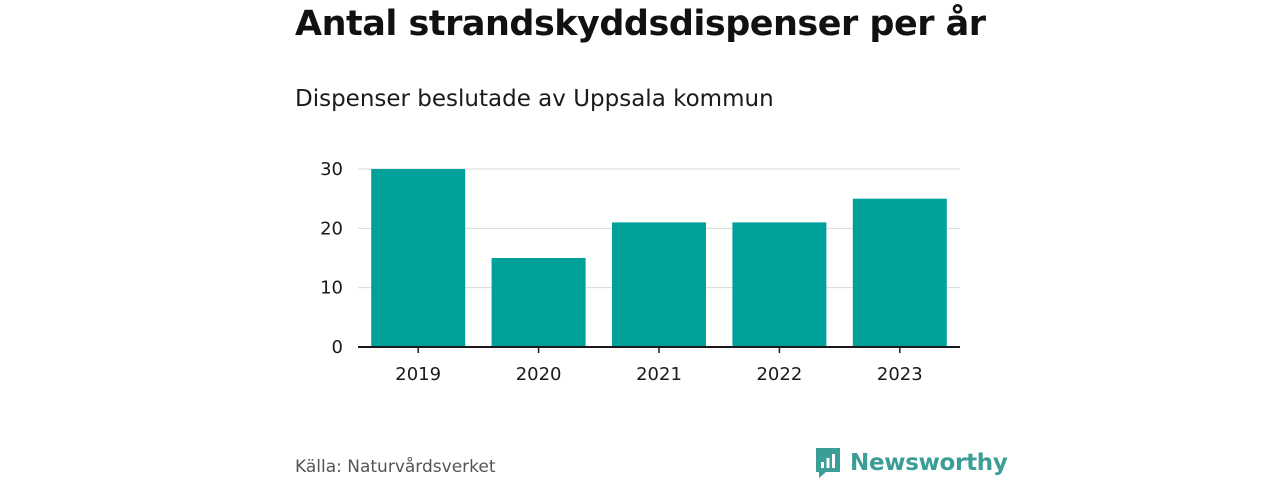 The image size is (1280, 480). What do you see at coordinates (538, 302) in the screenshot?
I see `bar-2020` at bounding box center [538, 302].